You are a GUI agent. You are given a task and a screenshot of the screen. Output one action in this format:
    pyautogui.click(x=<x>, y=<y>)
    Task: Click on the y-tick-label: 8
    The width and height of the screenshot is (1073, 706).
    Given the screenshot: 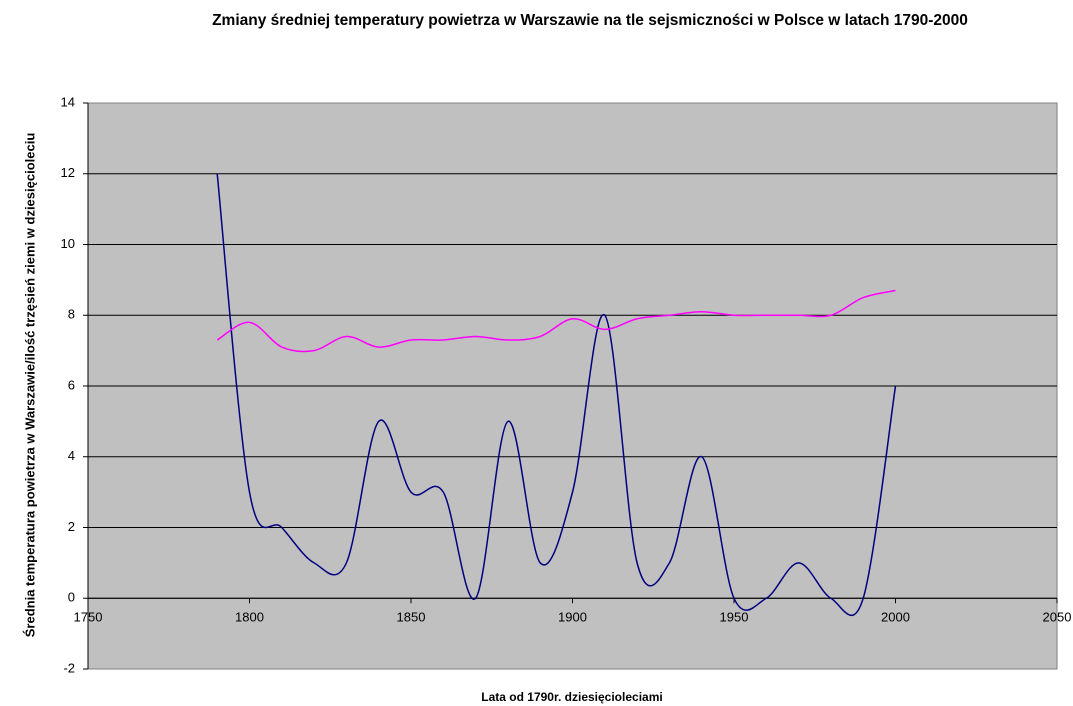 What is the action you would take?
    pyautogui.click(x=71, y=314)
    